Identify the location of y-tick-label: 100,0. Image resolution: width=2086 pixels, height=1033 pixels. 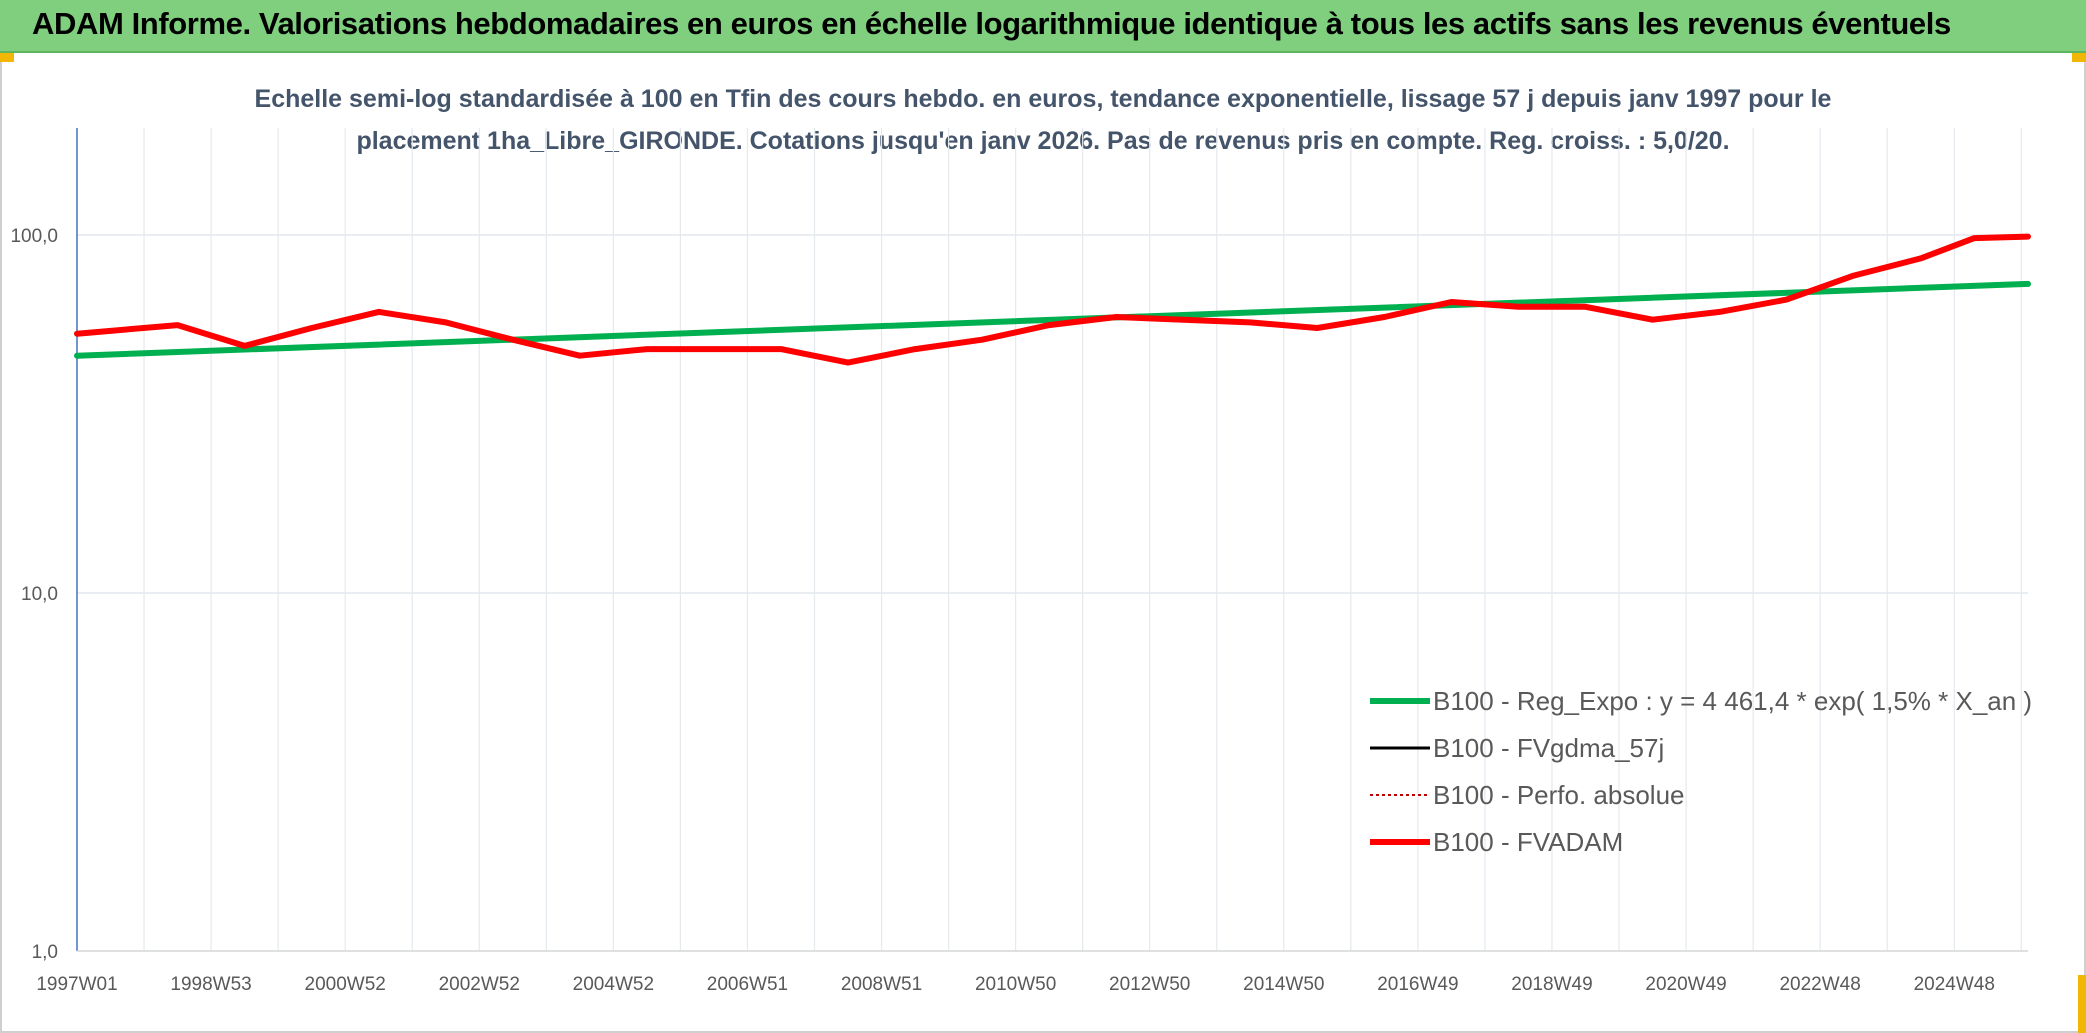
(34, 236).